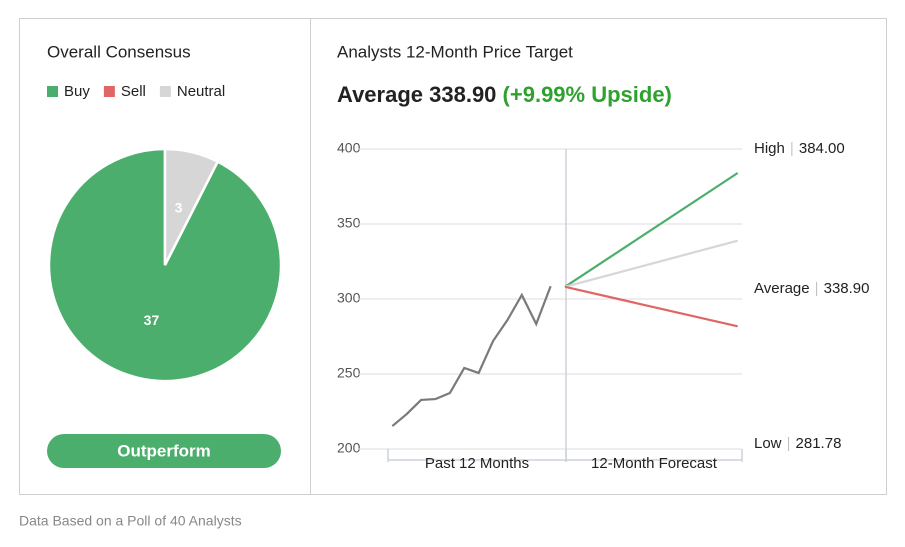 The height and width of the screenshot is (547, 905). Describe the element at coordinates (822, 148) in the screenshot. I see `forecast-value: 384.00` at that location.